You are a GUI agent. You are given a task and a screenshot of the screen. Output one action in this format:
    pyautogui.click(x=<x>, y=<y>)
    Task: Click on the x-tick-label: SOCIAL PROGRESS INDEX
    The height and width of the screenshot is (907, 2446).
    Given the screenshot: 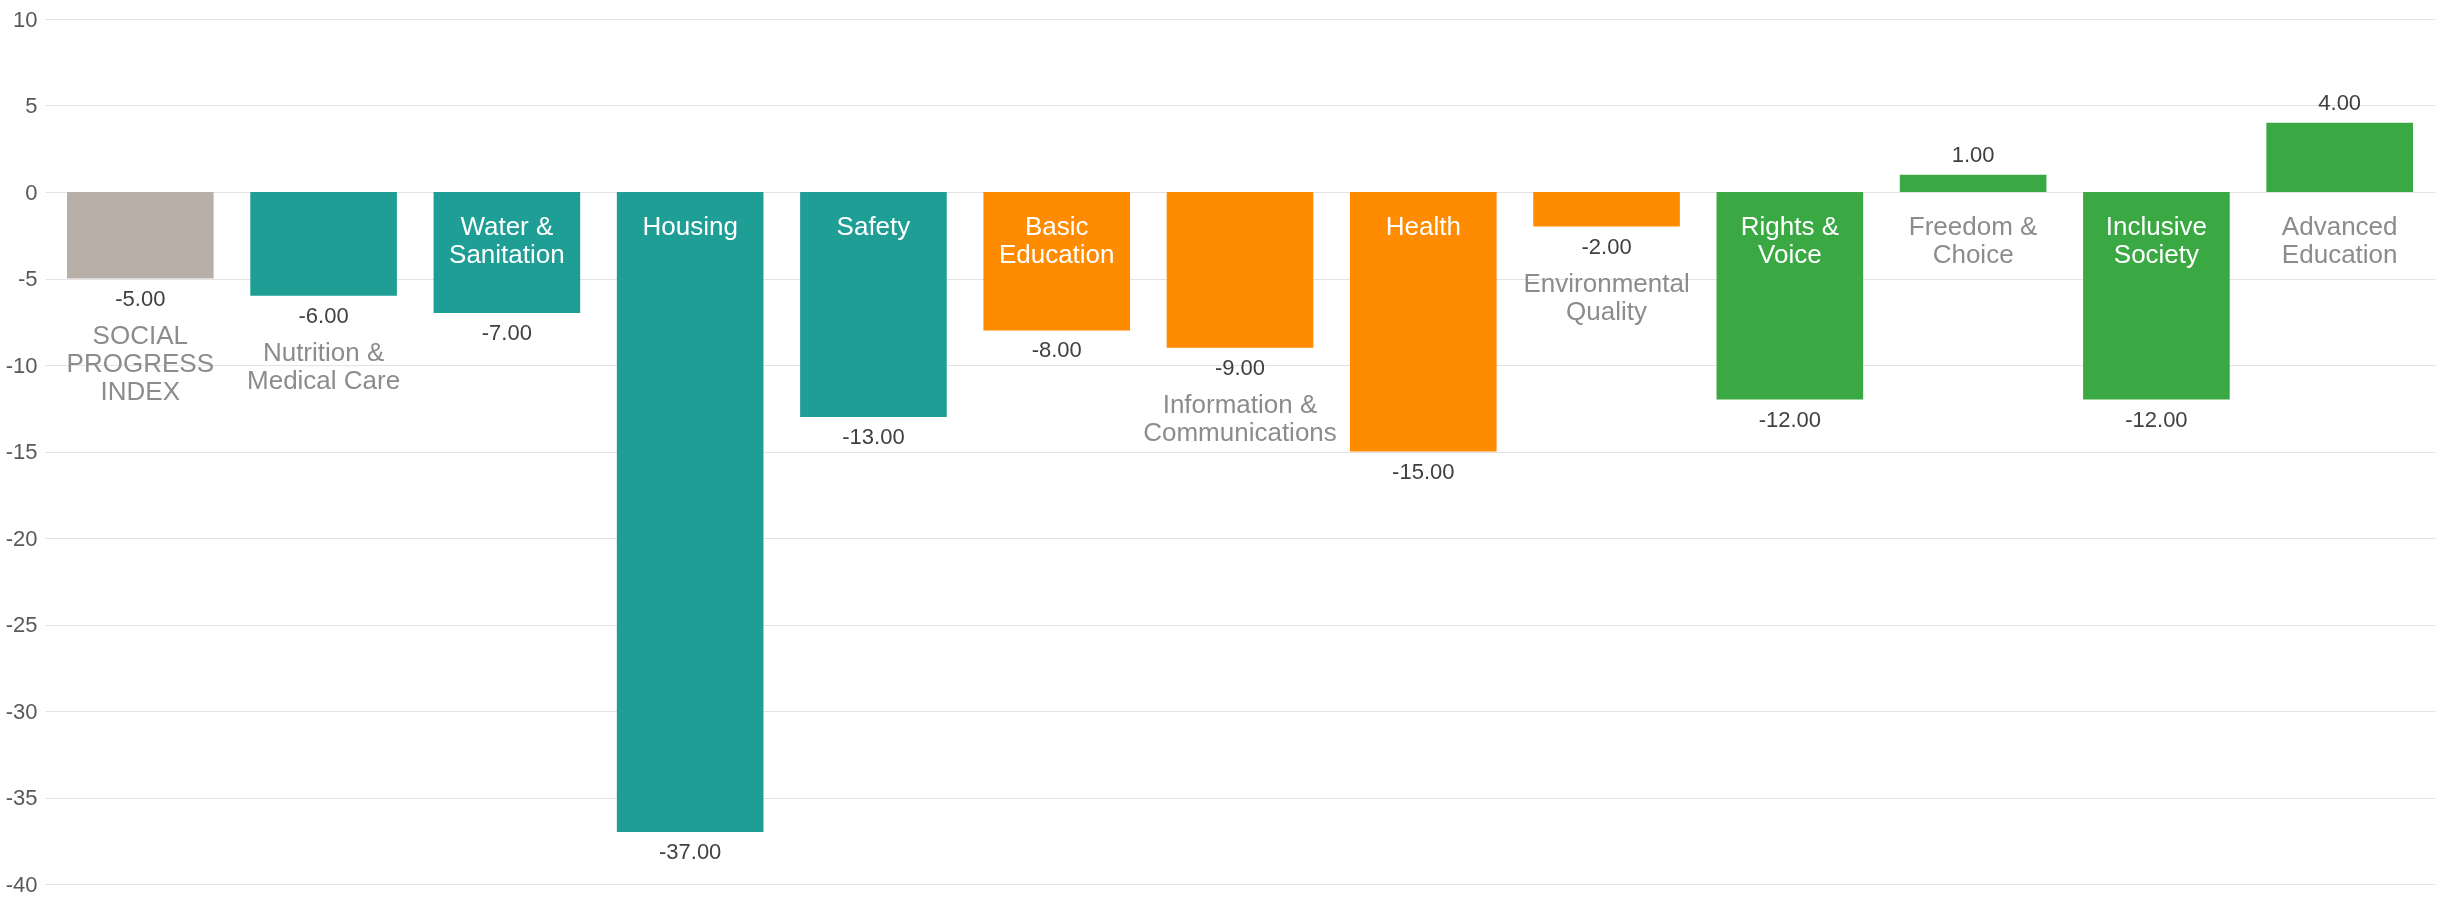 What is the action you would take?
    pyautogui.click(x=140, y=362)
    